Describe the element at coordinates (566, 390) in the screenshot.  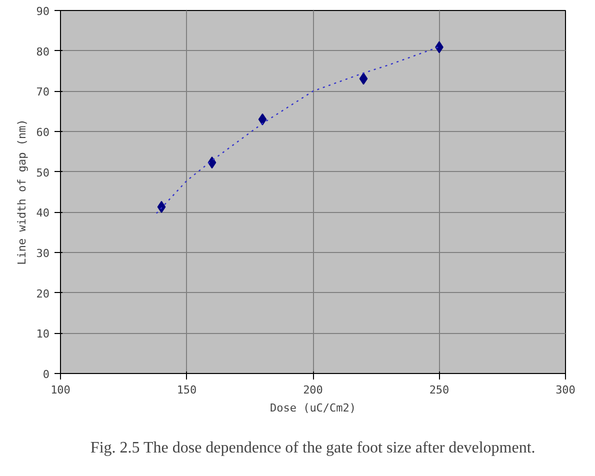
I see `x-tick-label: 300` at that location.